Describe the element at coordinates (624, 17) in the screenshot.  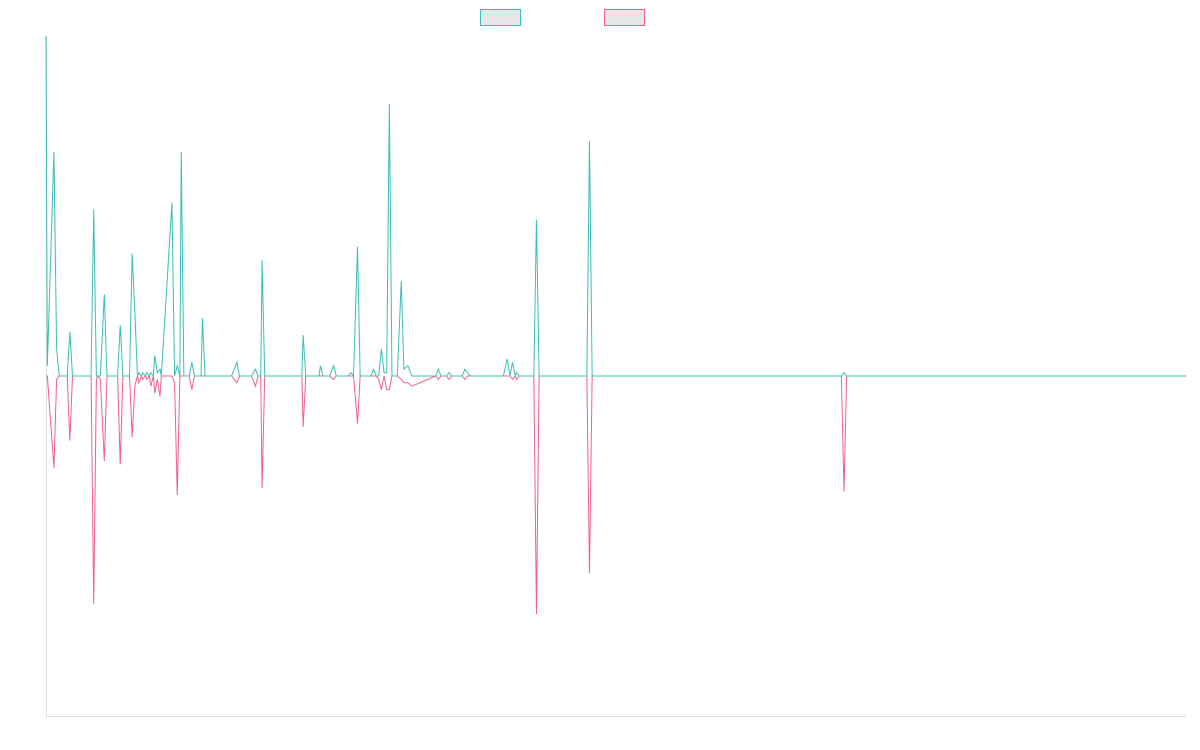
I see `legend-swatch-series-b` at that location.